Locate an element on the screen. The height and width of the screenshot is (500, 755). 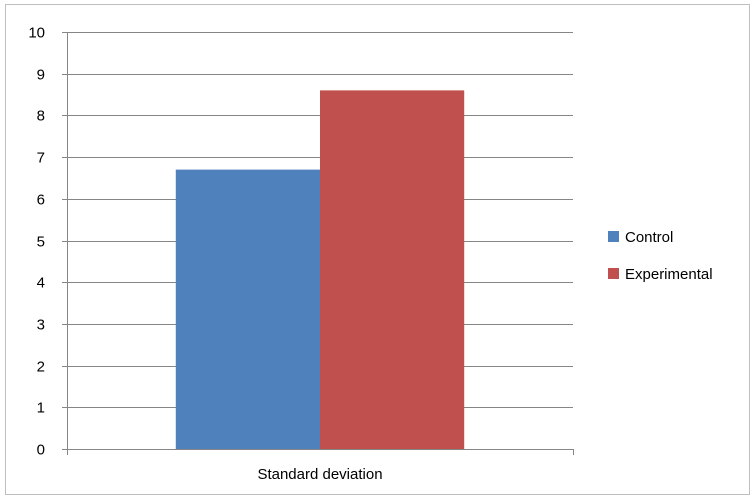
y-axis-tick-labels: 0 1 2 3 4 5 6 7 8 9 10 is located at coordinates (36, 242).